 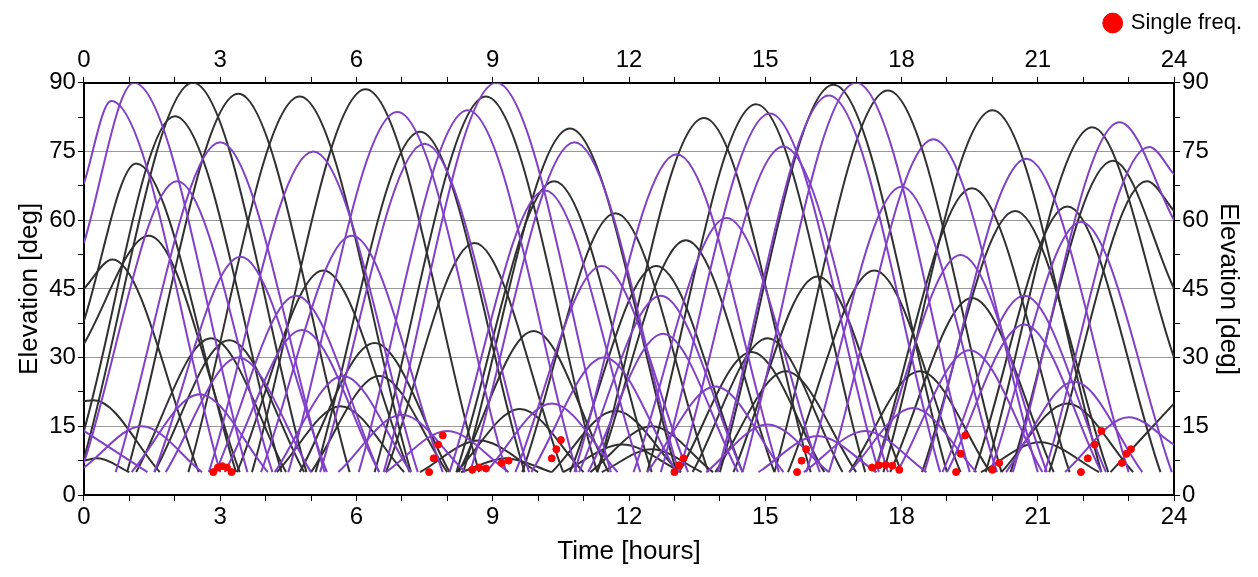 I want to click on x-tick-label: 18, so click(x=901, y=516).